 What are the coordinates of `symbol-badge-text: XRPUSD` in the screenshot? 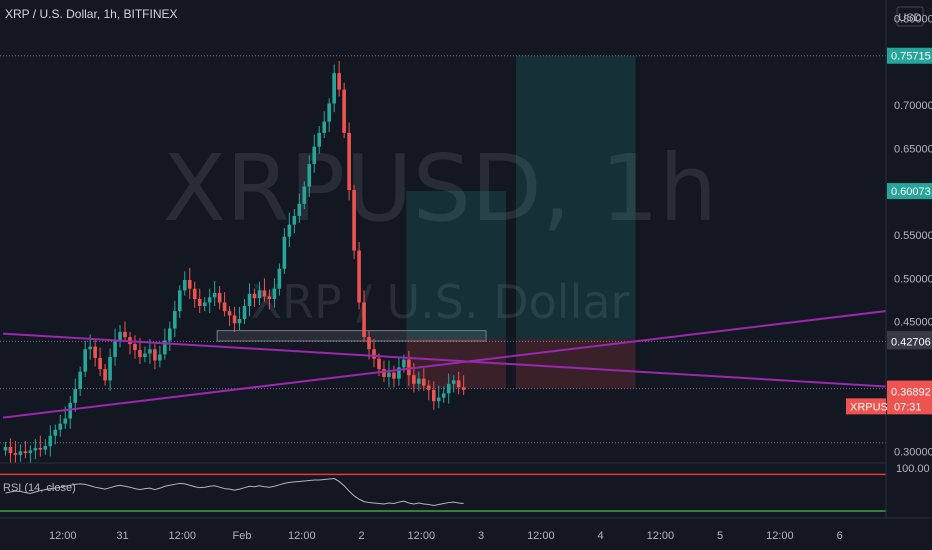 It's located at (873, 407).